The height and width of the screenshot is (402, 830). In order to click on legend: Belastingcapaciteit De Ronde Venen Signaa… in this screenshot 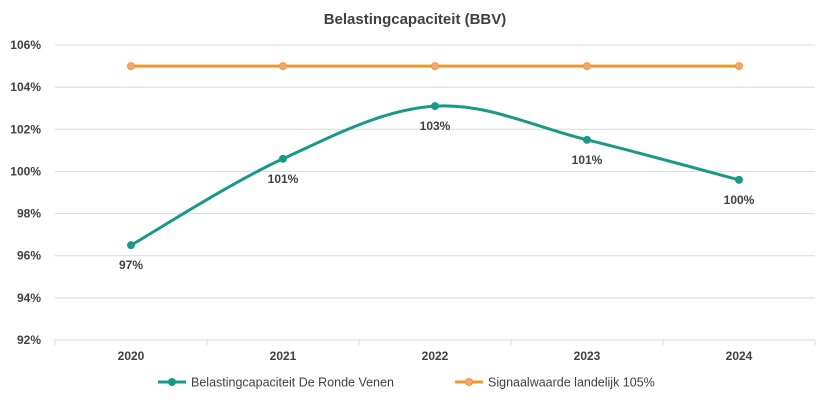, I will do `click(406, 383)`.